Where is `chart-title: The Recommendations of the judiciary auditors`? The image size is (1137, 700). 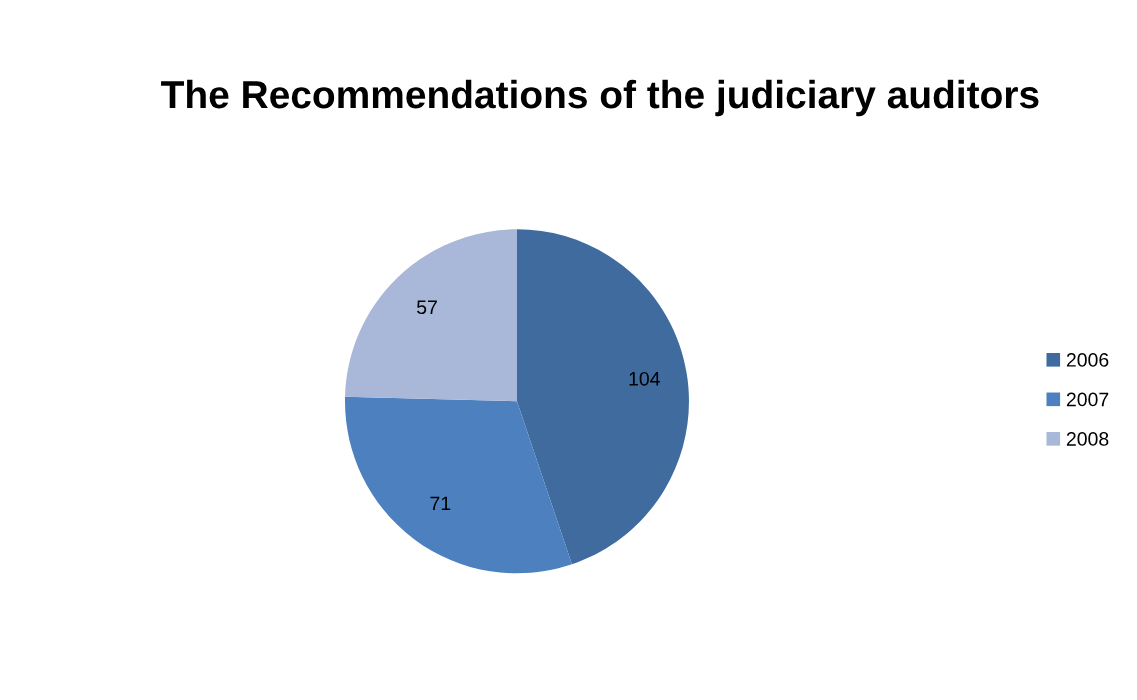
chart-title: The Recommendations of the judiciary auditors is located at coordinates (600, 98).